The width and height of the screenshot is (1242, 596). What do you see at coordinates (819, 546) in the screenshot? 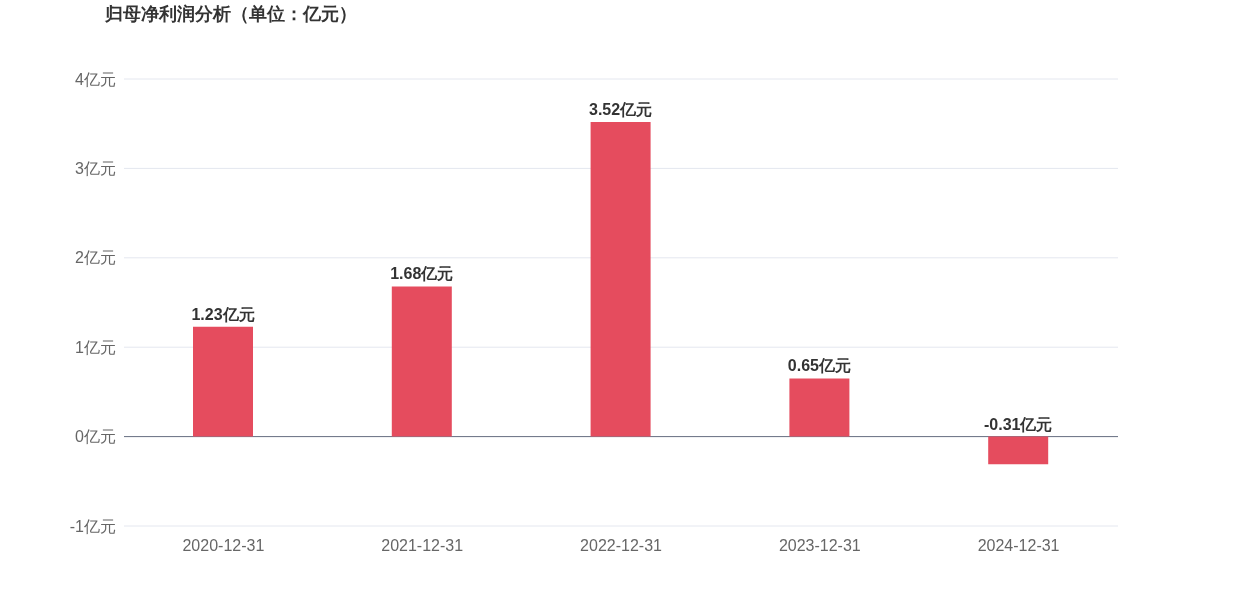
I see `x-tick-label: 2023-12-31` at bounding box center [819, 546].